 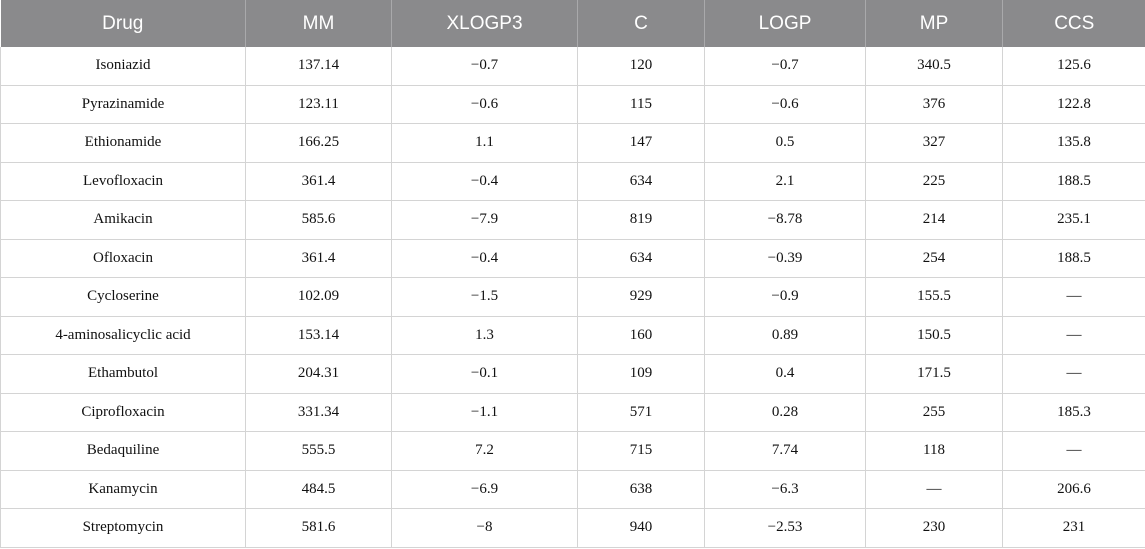 What do you see at coordinates (934, 23) in the screenshot?
I see `header-mp: MP` at bounding box center [934, 23].